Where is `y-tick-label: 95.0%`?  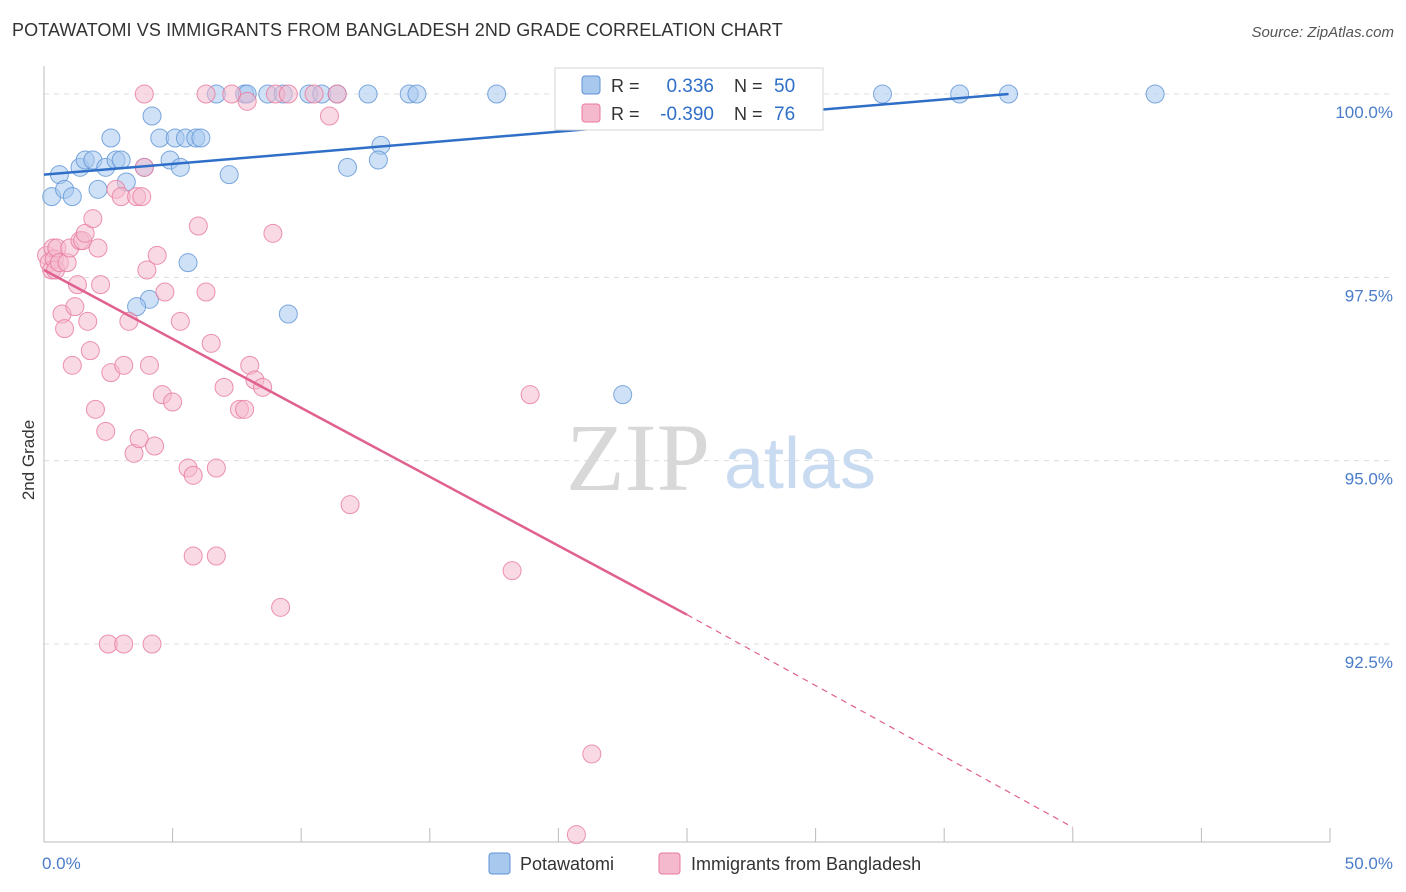
y-tick-label: 95.0% is located at coordinates (1369, 479).